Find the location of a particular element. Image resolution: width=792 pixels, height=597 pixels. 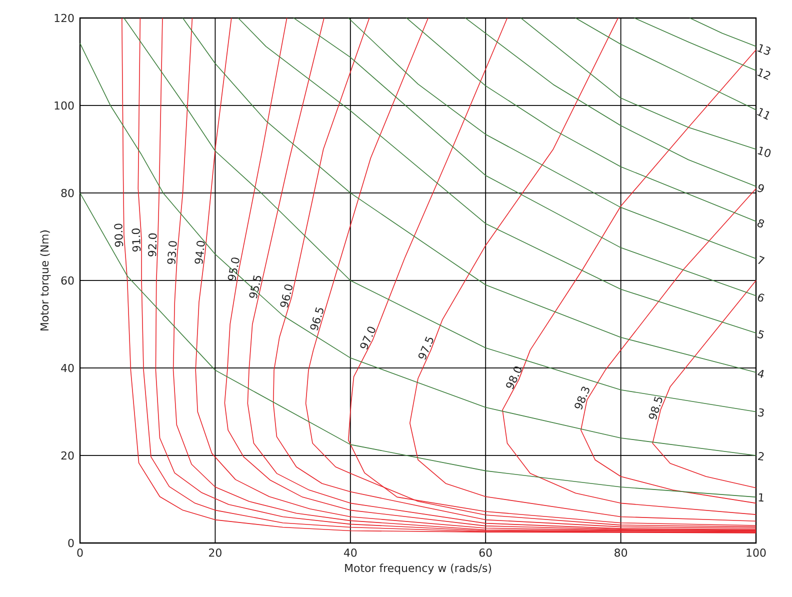

y-tick-label: 0 is located at coordinates (71, 543).